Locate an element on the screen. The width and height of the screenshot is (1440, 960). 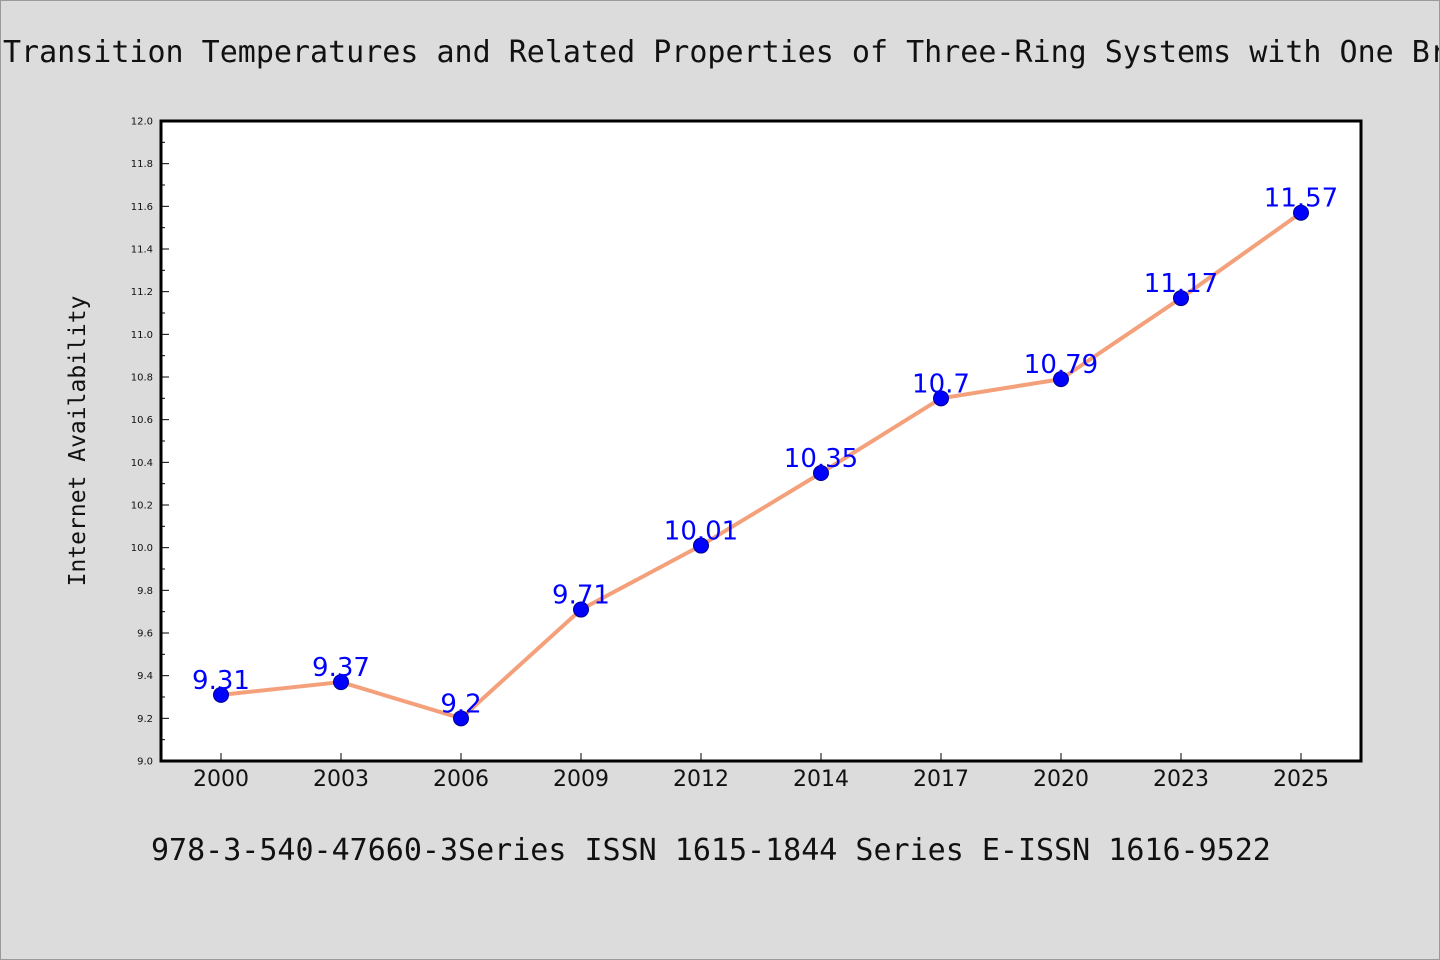
y-tick-label: 11.6 is located at coordinates (142, 207).